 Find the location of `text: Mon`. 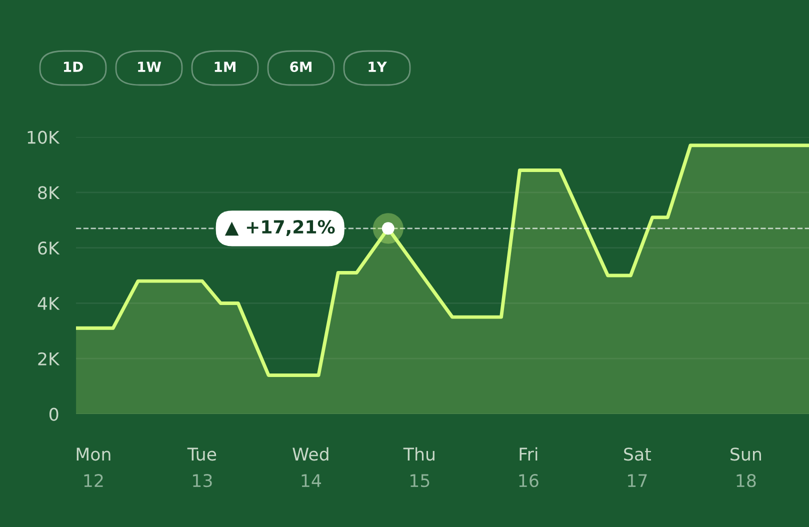

text: Mon is located at coordinates (93, 454).